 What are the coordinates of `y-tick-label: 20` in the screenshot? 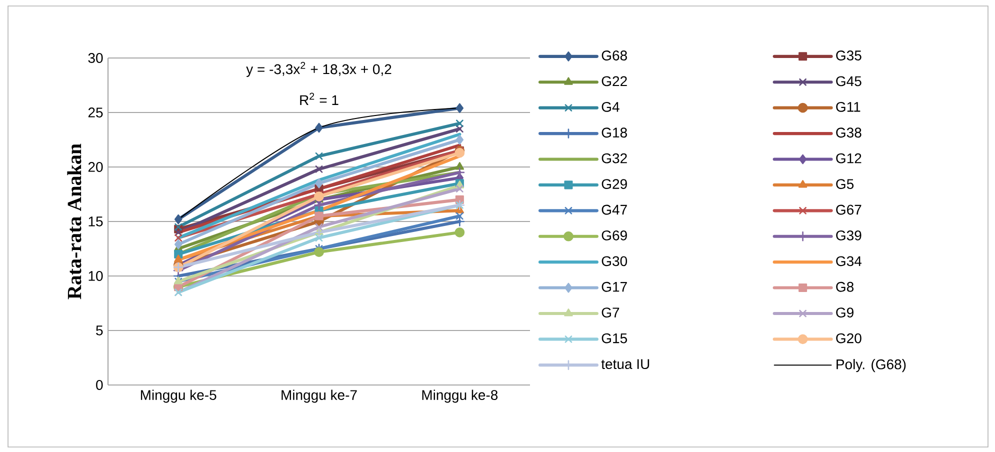 It's located at (95, 167).